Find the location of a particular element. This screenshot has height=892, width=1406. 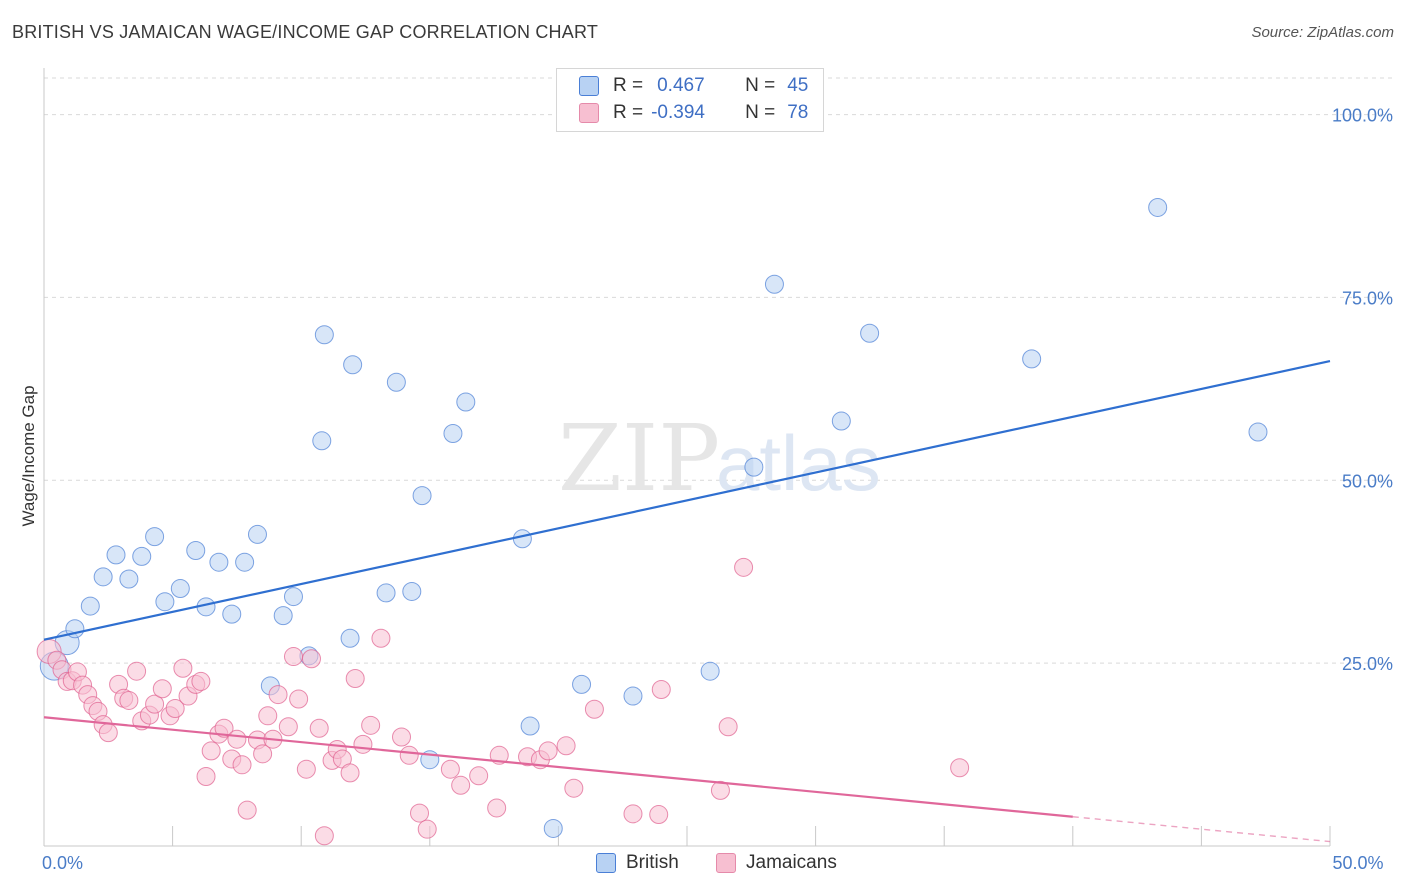

jamaicans-n-label: N = is located at coordinates (760, 112).